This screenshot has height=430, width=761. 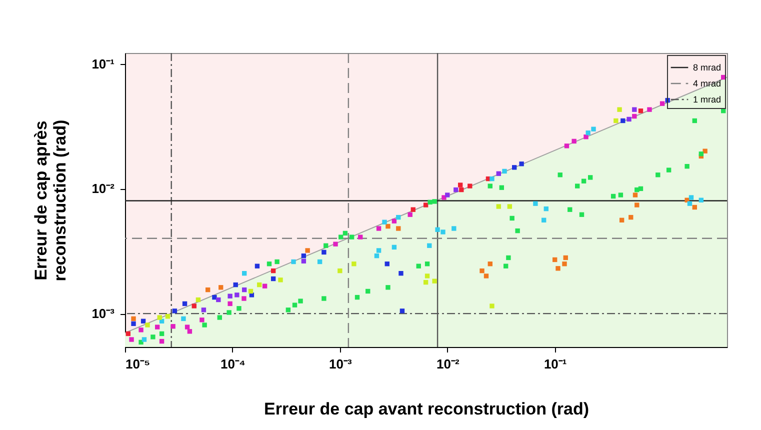 What do you see at coordinates (426, 409) in the screenshot?
I see `x-axis-title: Erreur de cap avant reconstruction (rad)` at bounding box center [426, 409].